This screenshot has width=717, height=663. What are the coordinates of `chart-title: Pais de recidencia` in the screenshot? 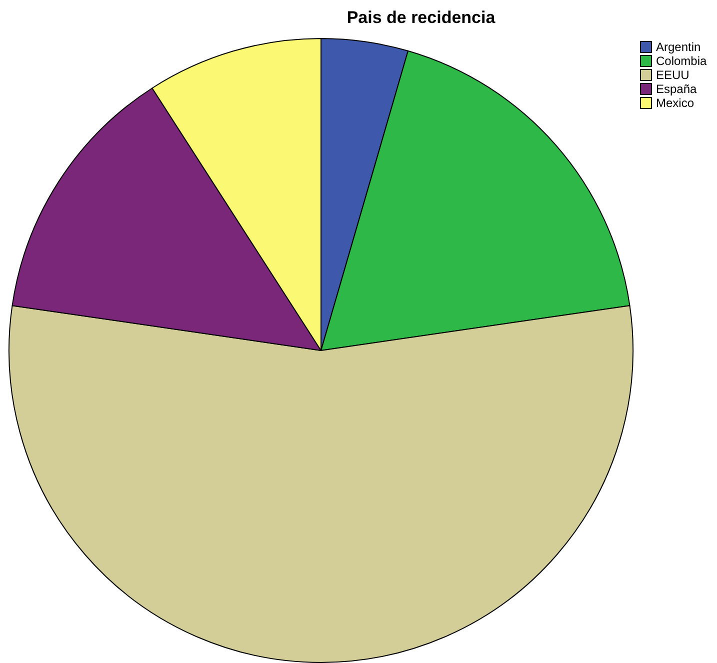 It's located at (421, 18).